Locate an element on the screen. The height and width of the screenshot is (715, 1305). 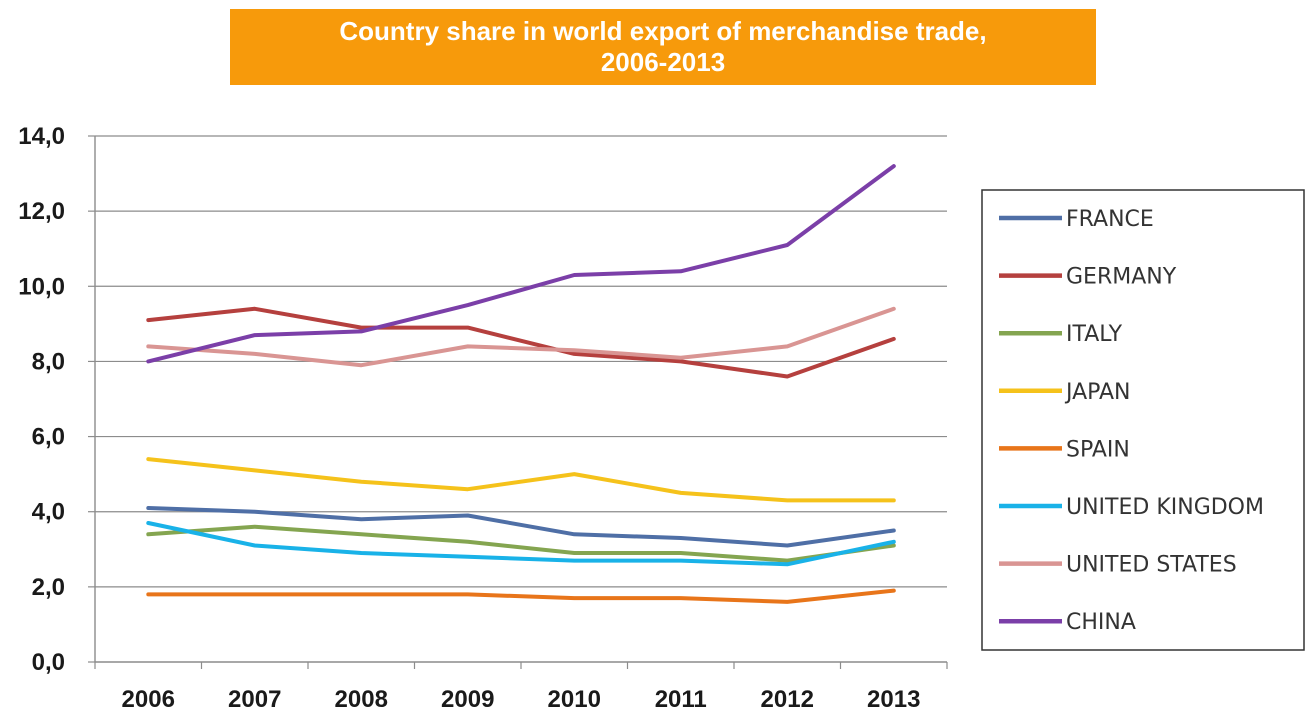
series-line-united-kingdom is located at coordinates (521, 544).